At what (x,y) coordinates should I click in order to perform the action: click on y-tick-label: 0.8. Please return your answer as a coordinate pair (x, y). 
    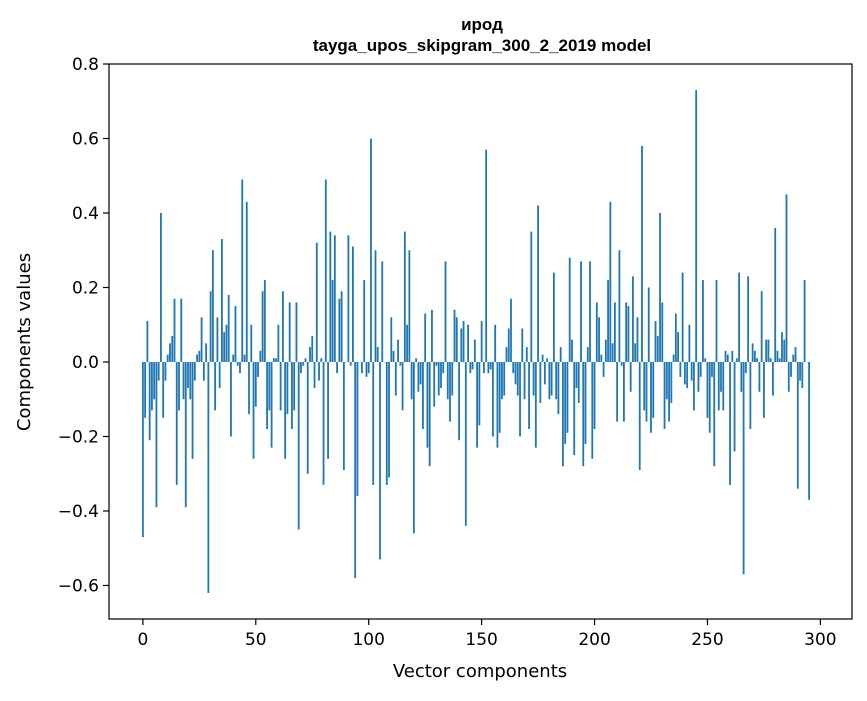
    Looking at the image, I should click on (85, 65).